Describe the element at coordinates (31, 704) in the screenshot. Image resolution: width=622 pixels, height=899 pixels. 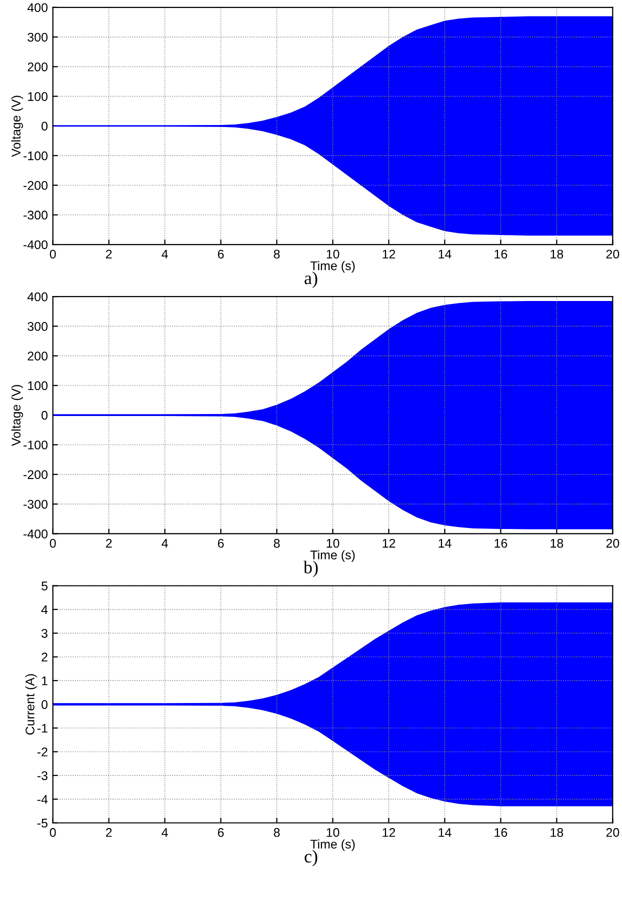
I see `y-axis-title: Current (A)` at that location.